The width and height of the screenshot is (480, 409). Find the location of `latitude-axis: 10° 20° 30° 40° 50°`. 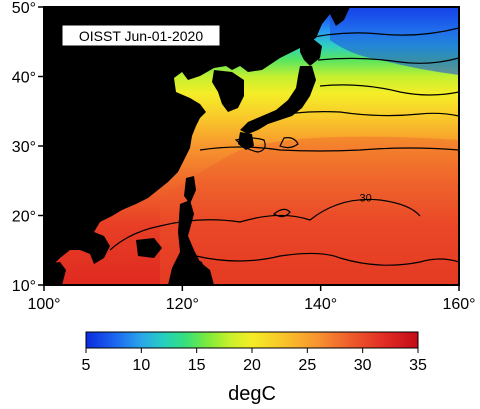

latitude-axis: 10° 20° 30° 40° 50° is located at coordinates (28, 147).